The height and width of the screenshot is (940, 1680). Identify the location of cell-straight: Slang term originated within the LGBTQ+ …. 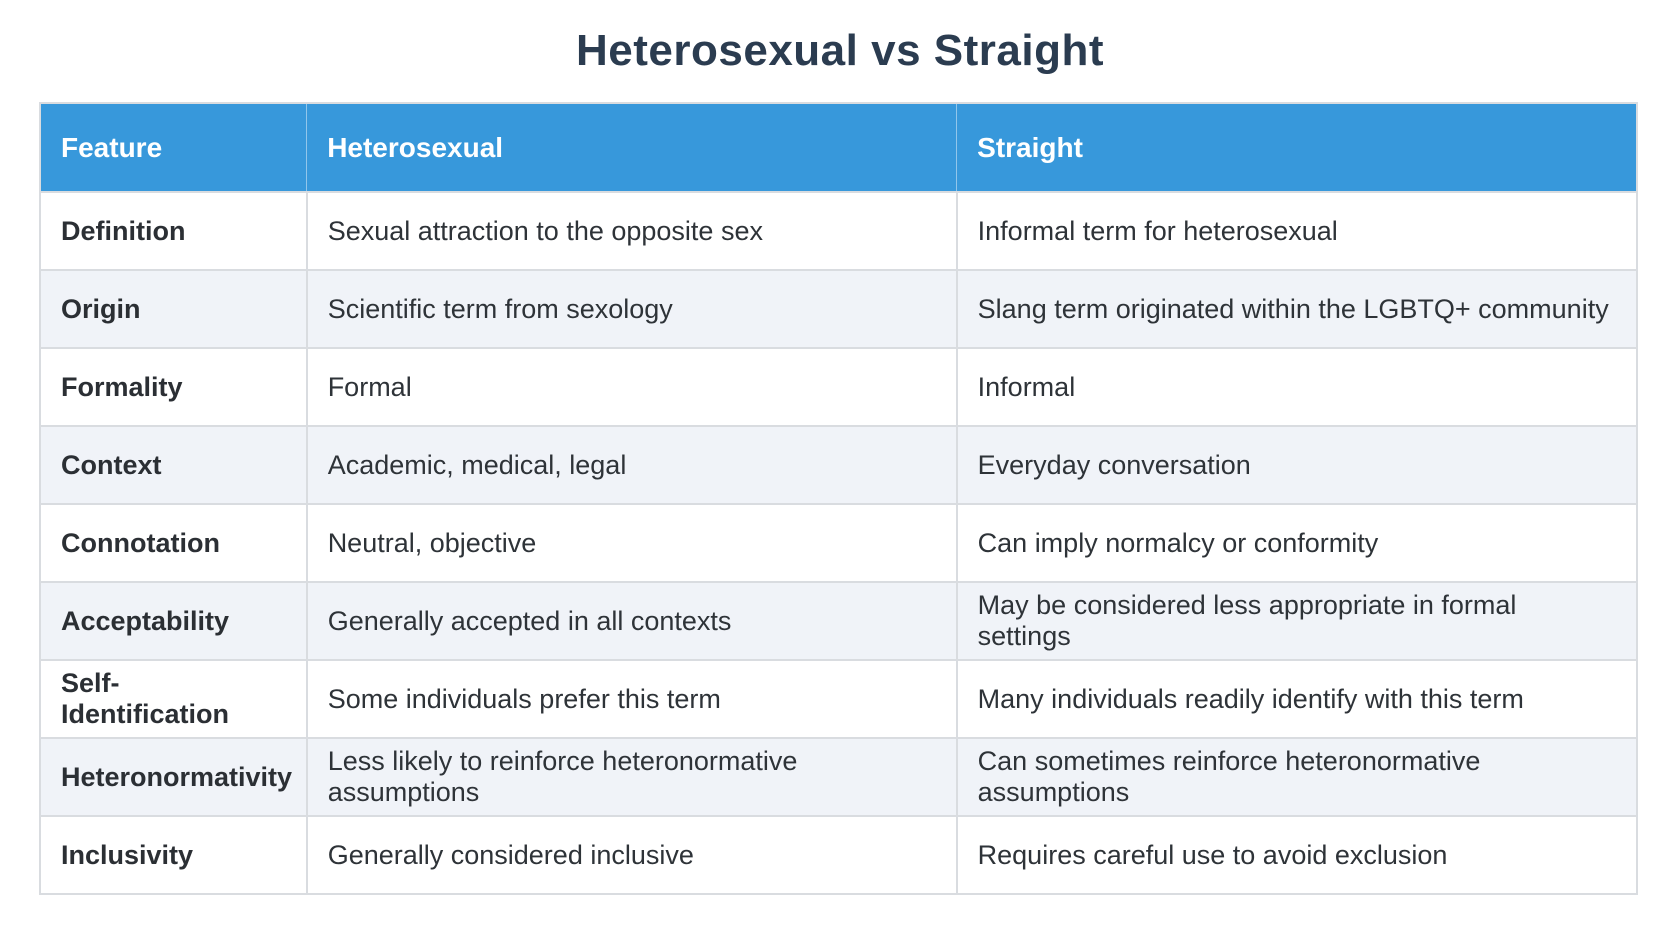
(1297, 309).